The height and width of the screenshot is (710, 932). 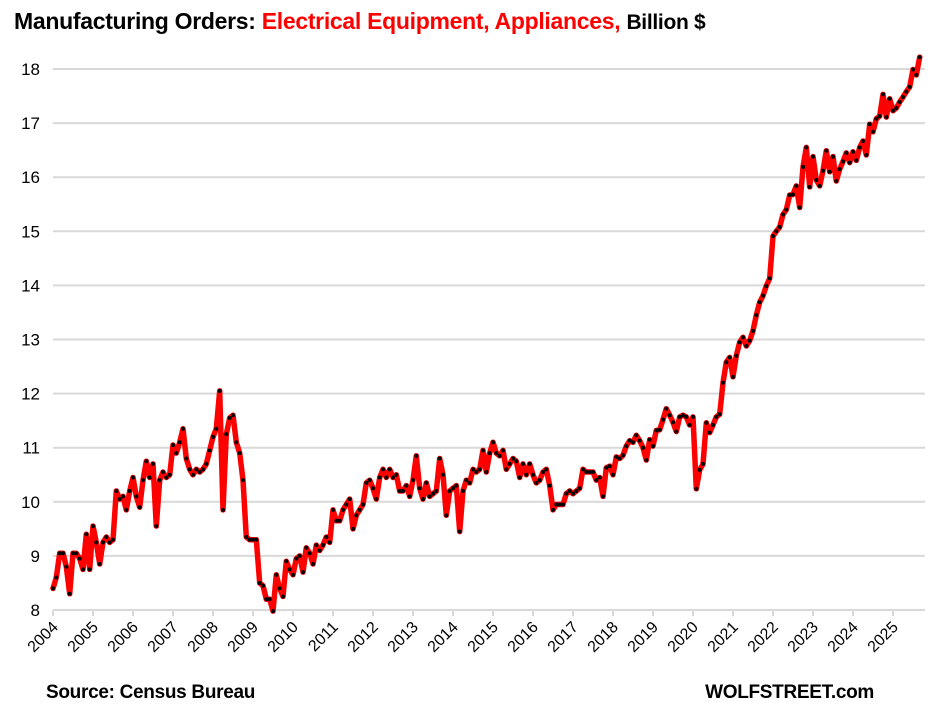 What do you see at coordinates (83, 637) in the screenshot?
I see `x-tick-label: 2005` at bounding box center [83, 637].